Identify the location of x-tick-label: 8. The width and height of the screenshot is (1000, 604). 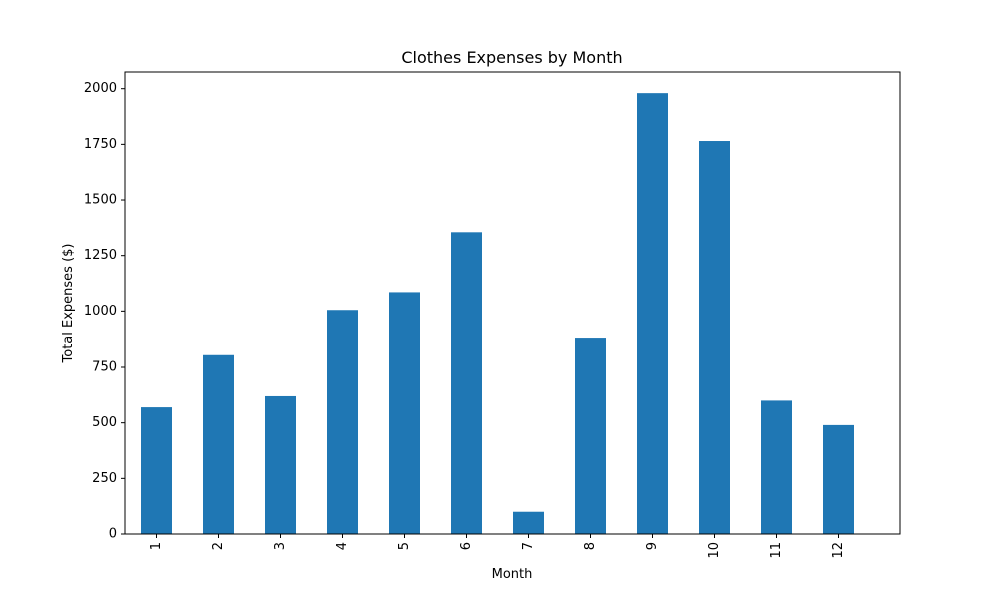
(590, 546).